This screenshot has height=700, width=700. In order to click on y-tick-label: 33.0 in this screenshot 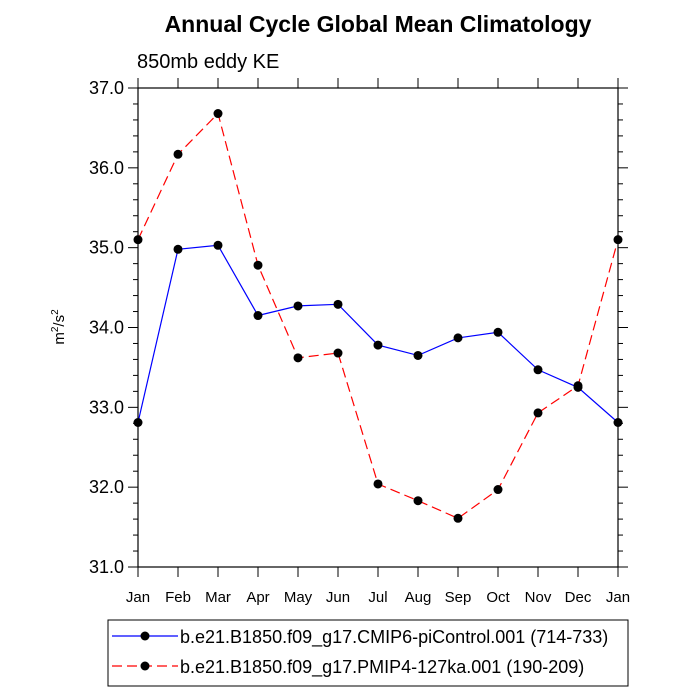, I will do `click(106, 407)`.